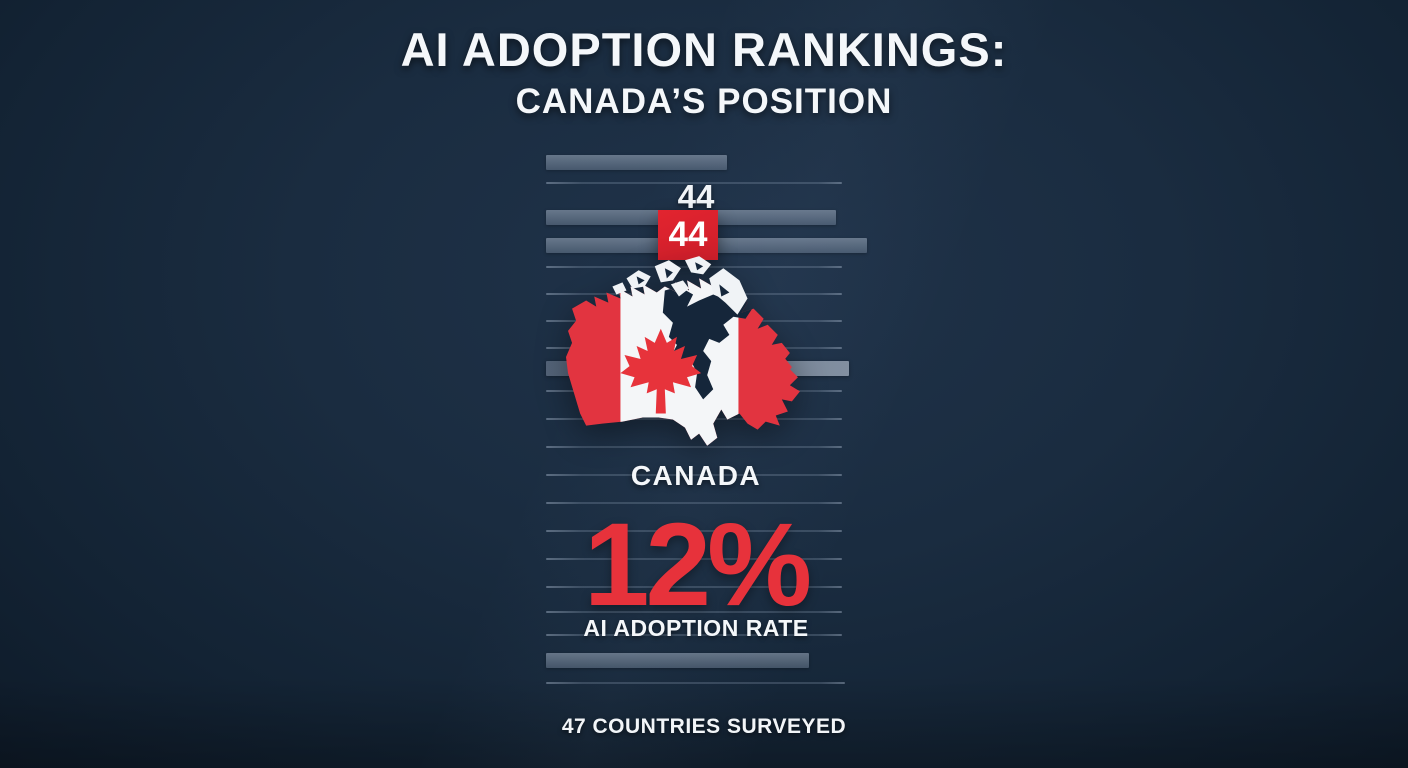 The height and width of the screenshot is (768, 1408). What do you see at coordinates (704, 49) in the screenshot?
I see `title-line-1: AI ADOPTION RANKINGS:` at bounding box center [704, 49].